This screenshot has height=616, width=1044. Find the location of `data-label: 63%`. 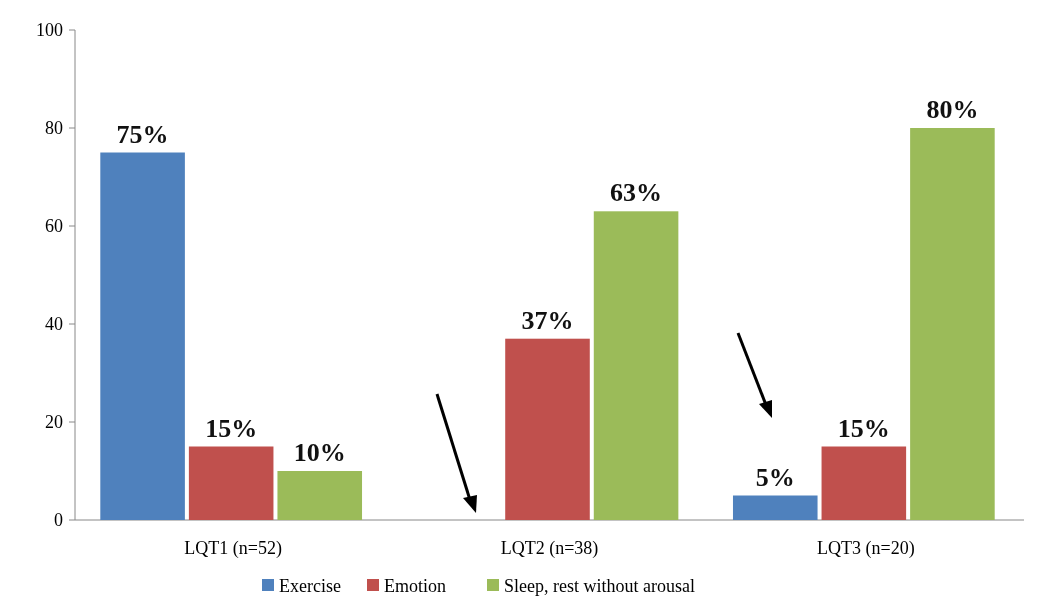

data-label: 63% is located at coordinates (636, 193).